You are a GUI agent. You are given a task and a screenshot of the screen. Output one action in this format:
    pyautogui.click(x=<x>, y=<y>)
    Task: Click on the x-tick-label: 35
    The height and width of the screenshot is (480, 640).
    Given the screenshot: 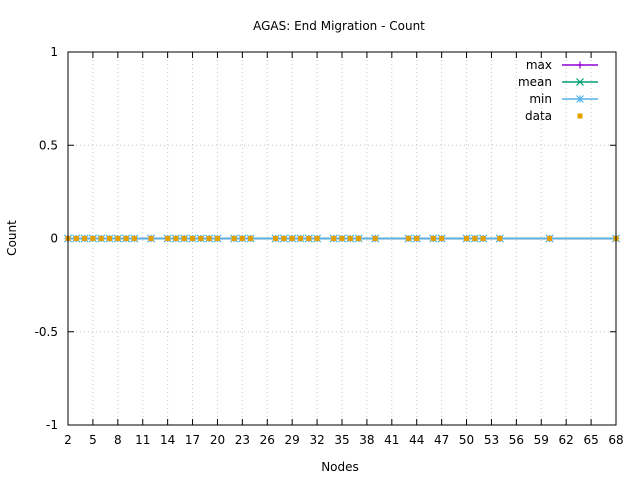 What is the action you would take?
    pyautogui.click(x=341, y=440)
    